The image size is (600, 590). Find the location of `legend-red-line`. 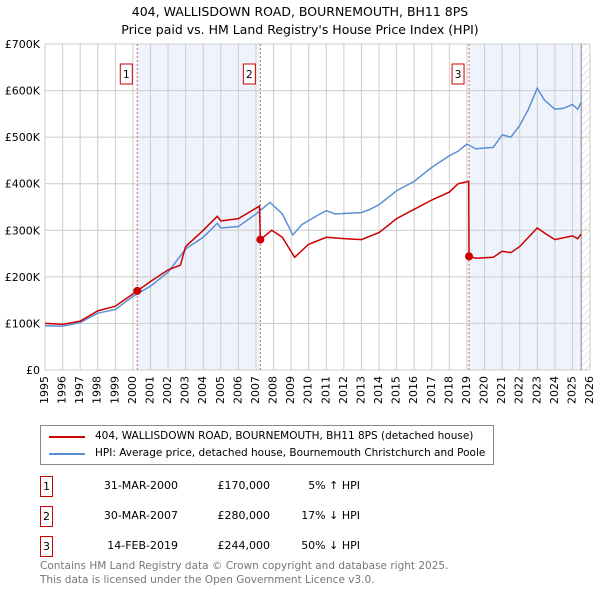

legend-red-line is located at coordinates (67, 436).